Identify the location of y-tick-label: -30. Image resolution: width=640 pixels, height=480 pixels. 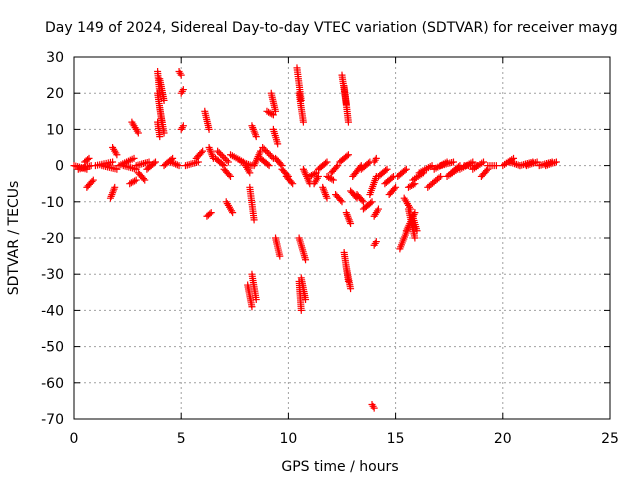
(52, 275).